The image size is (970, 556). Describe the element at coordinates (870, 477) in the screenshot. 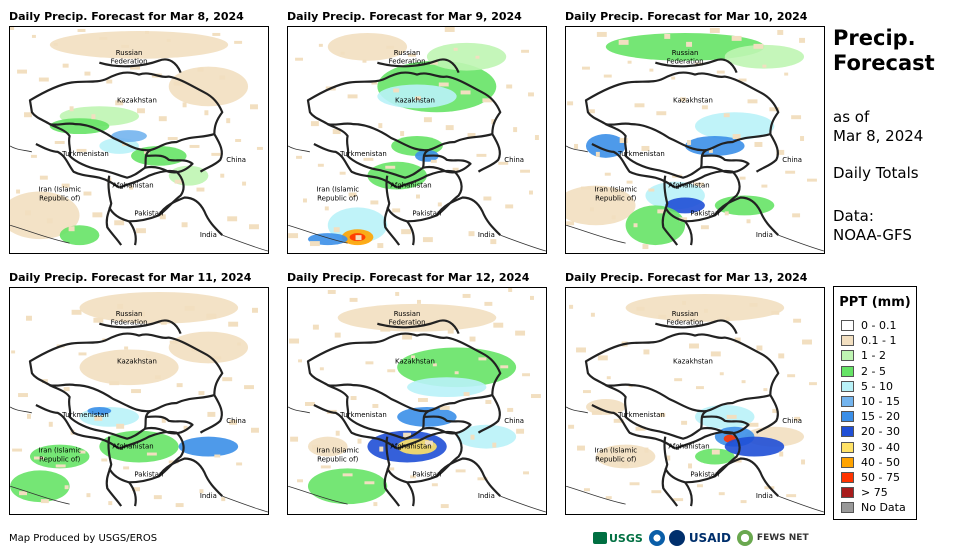

I see `legend-item: 50 - 75` at that location.